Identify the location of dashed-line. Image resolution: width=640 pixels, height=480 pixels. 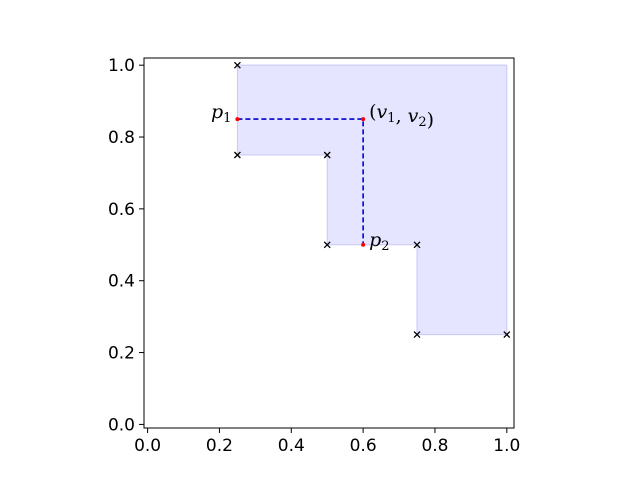
(300, 181).